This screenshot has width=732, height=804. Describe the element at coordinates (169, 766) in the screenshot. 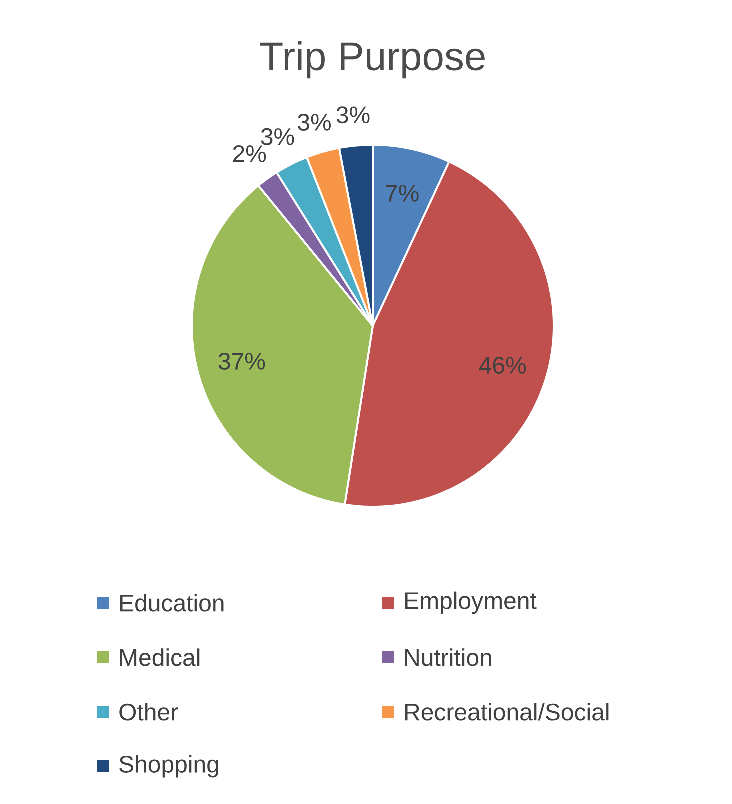

I see `legend-label: Shopping` at that location.